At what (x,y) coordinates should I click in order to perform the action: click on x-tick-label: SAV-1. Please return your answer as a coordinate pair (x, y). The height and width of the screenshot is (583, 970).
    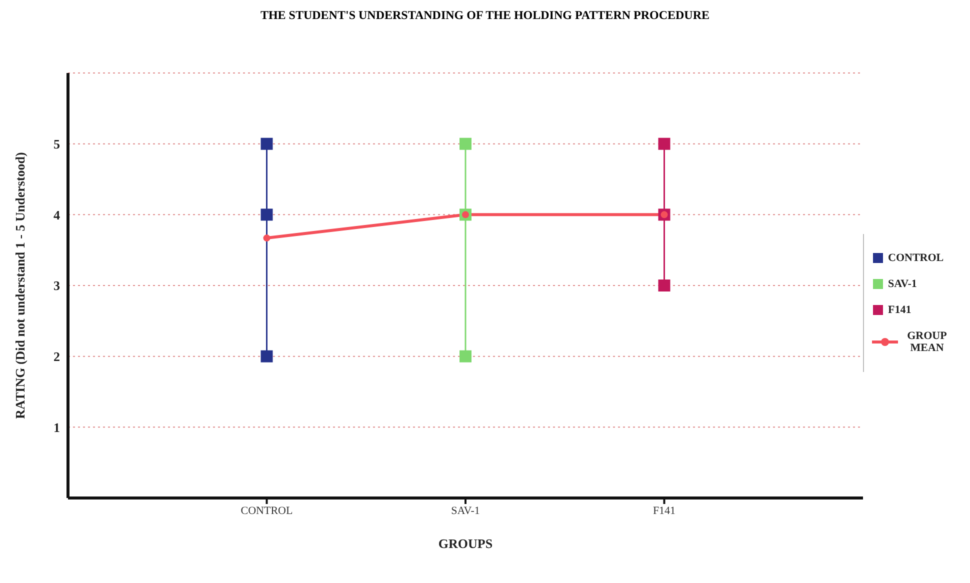
    Looking at the image, I should click on (465, 510).